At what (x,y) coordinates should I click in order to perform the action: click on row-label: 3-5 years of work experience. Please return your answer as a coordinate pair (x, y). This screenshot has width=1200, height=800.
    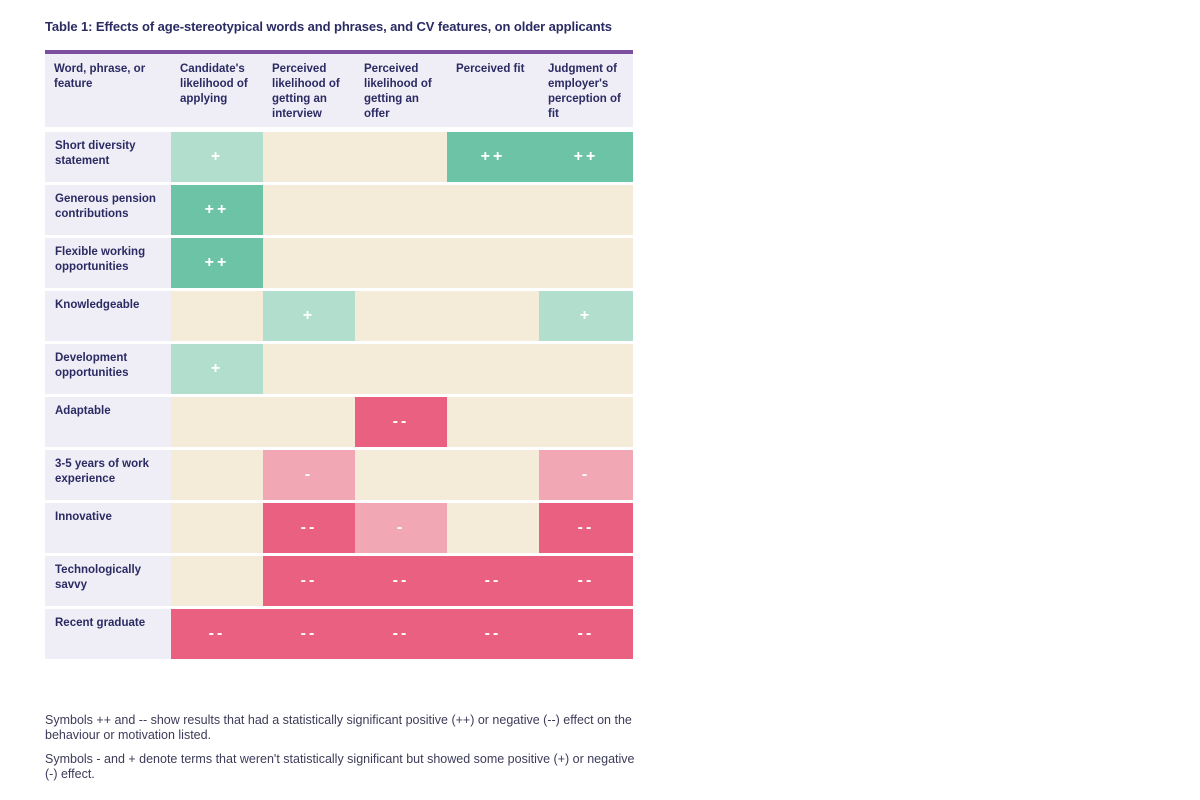
    Looking at the image, I should click on (108, 475).